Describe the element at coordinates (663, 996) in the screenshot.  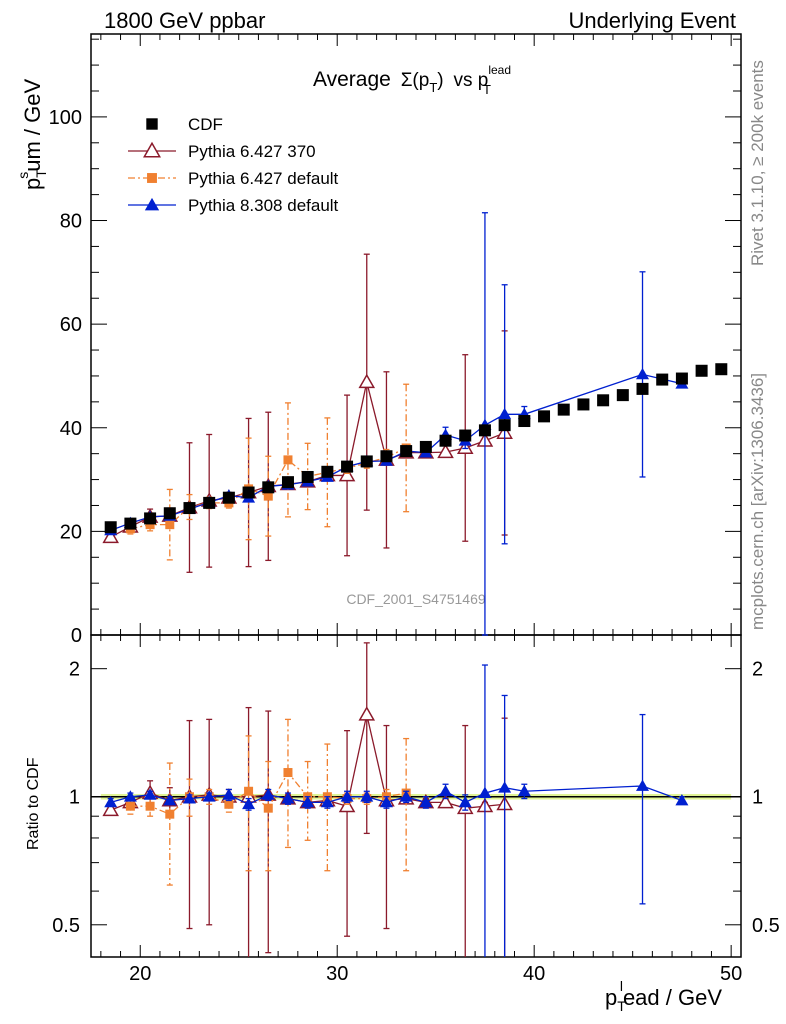
I see `x-axis-label: pTlead / GeV` at that location.